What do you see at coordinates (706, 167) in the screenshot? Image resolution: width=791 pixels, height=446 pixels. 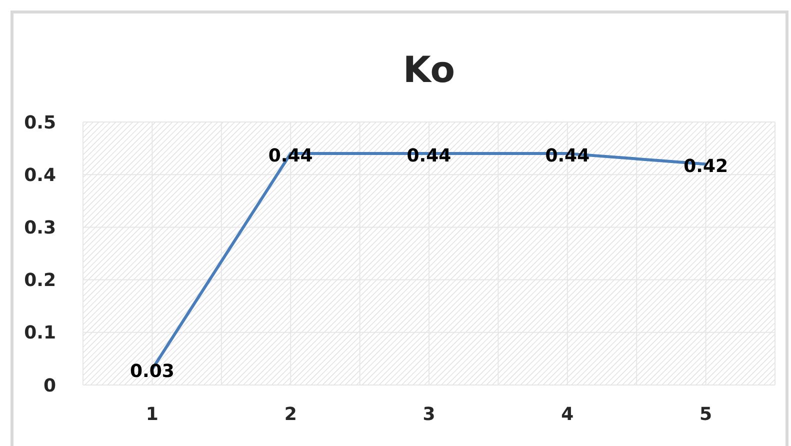 I see `data-label: 0.42` at bounding box center [706, 167].